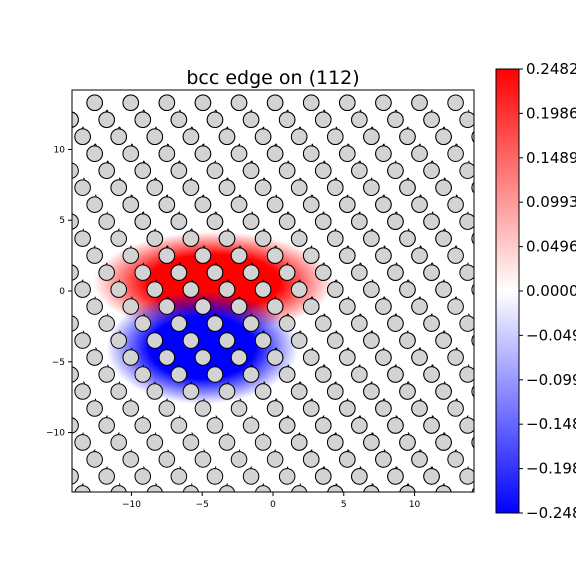 The height and width of the screenshot is (576, 576). What do you see at coordinates (344, 505) in the screenshot?
I see `x-tick-label: 5` at bounding box center [344, 505].